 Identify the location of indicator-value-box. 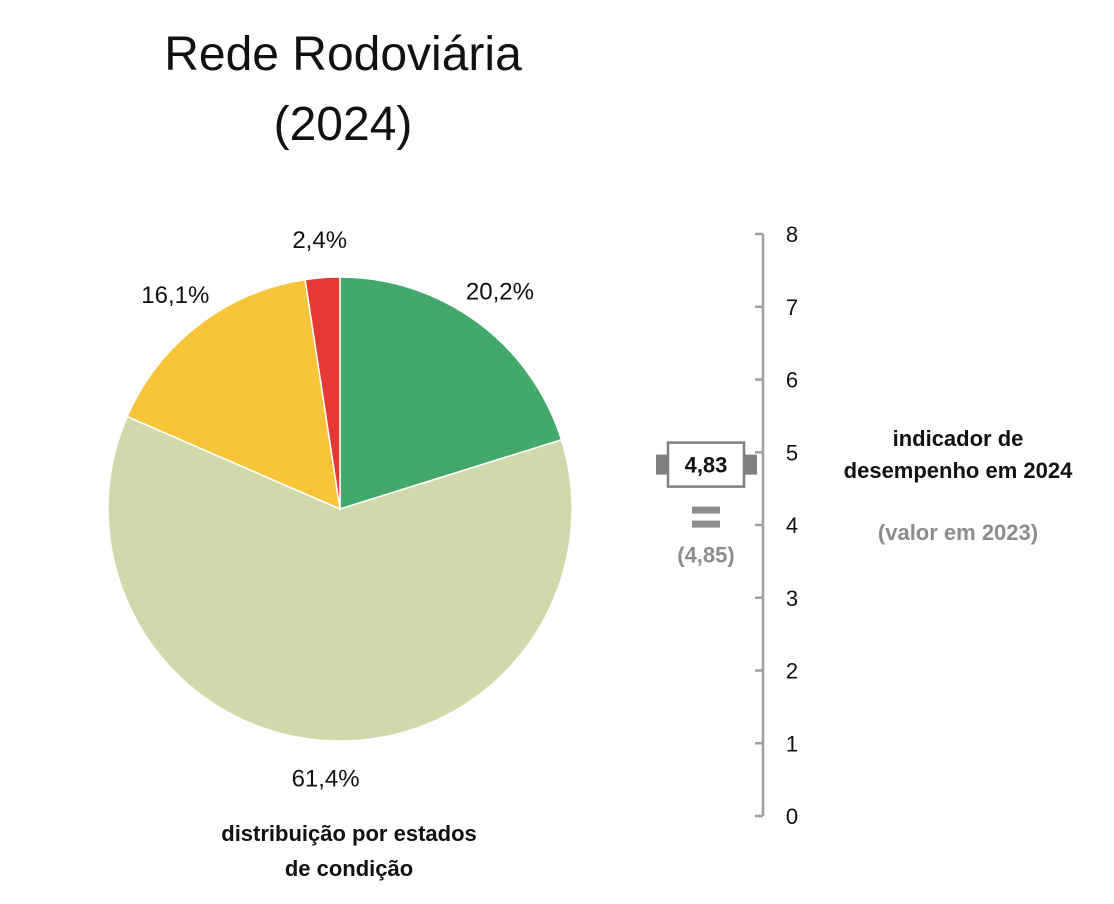
(706, 464).